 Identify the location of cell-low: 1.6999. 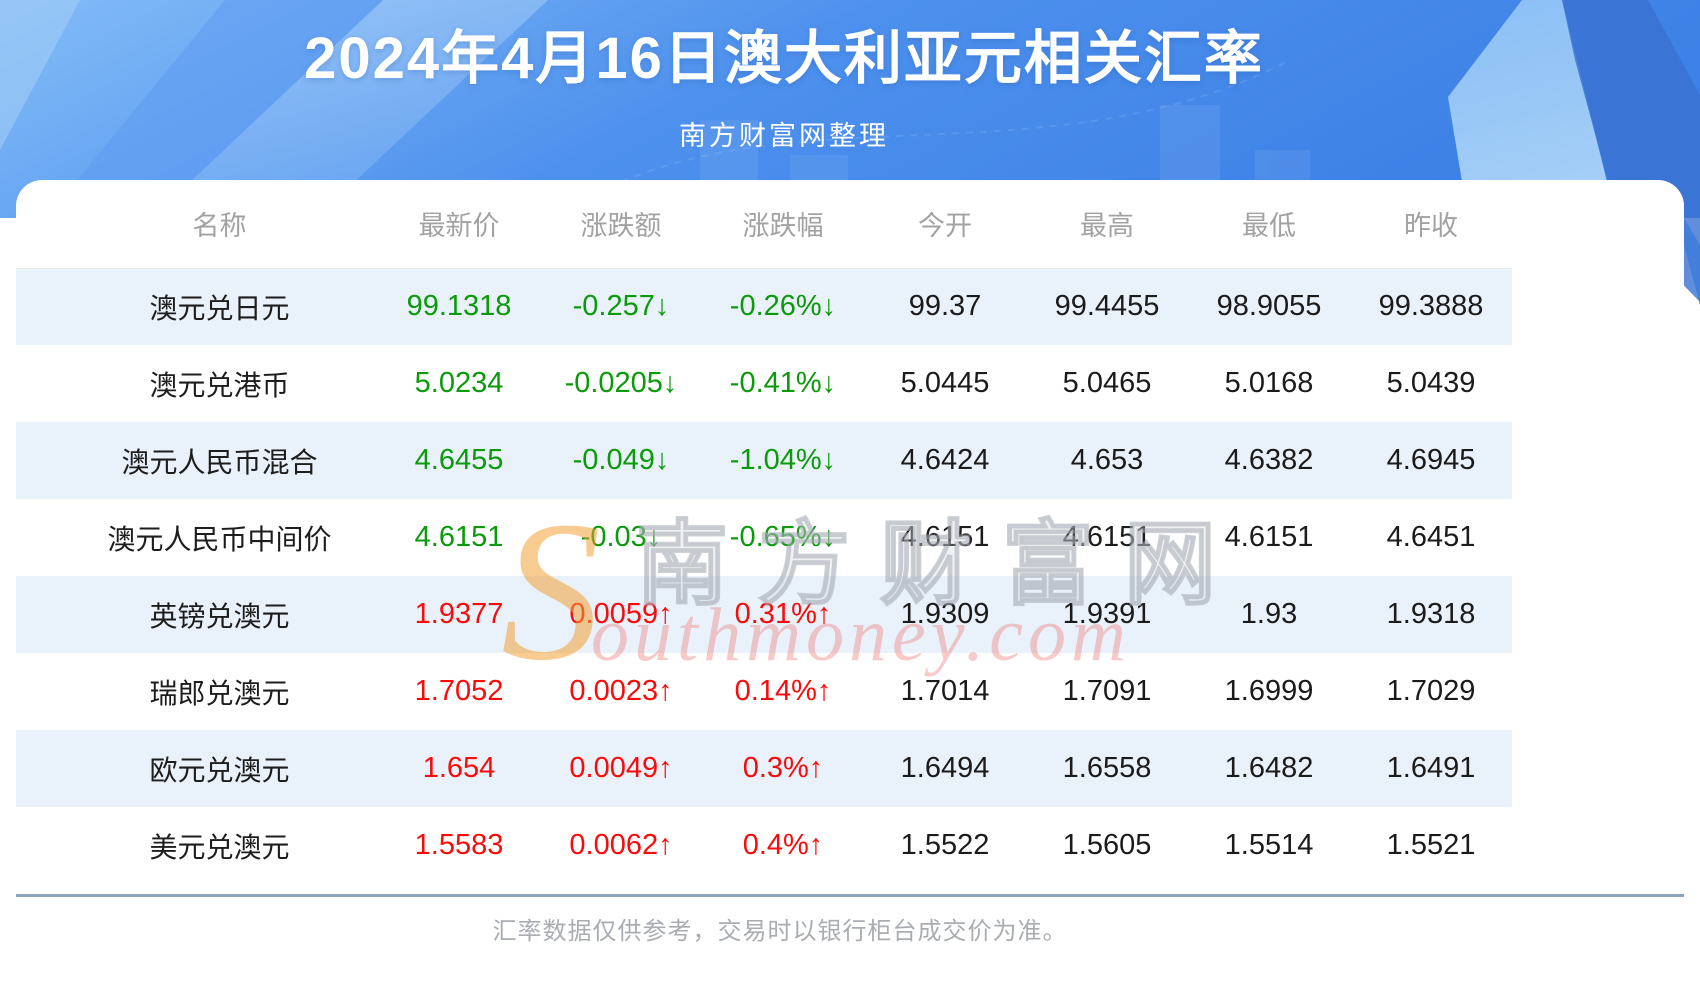
(1269, 691).